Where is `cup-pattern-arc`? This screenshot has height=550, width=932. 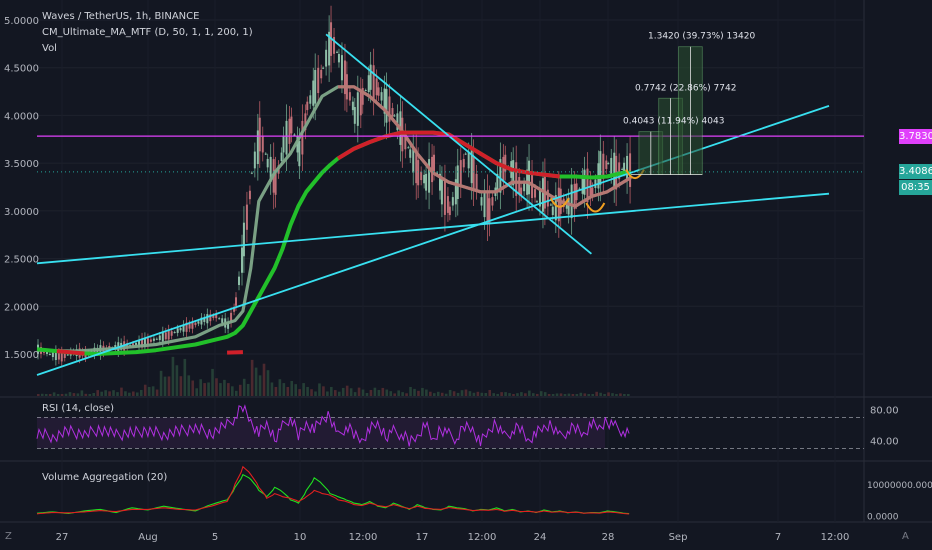 cup-pattern-arc is located at coordinates (595, 207).